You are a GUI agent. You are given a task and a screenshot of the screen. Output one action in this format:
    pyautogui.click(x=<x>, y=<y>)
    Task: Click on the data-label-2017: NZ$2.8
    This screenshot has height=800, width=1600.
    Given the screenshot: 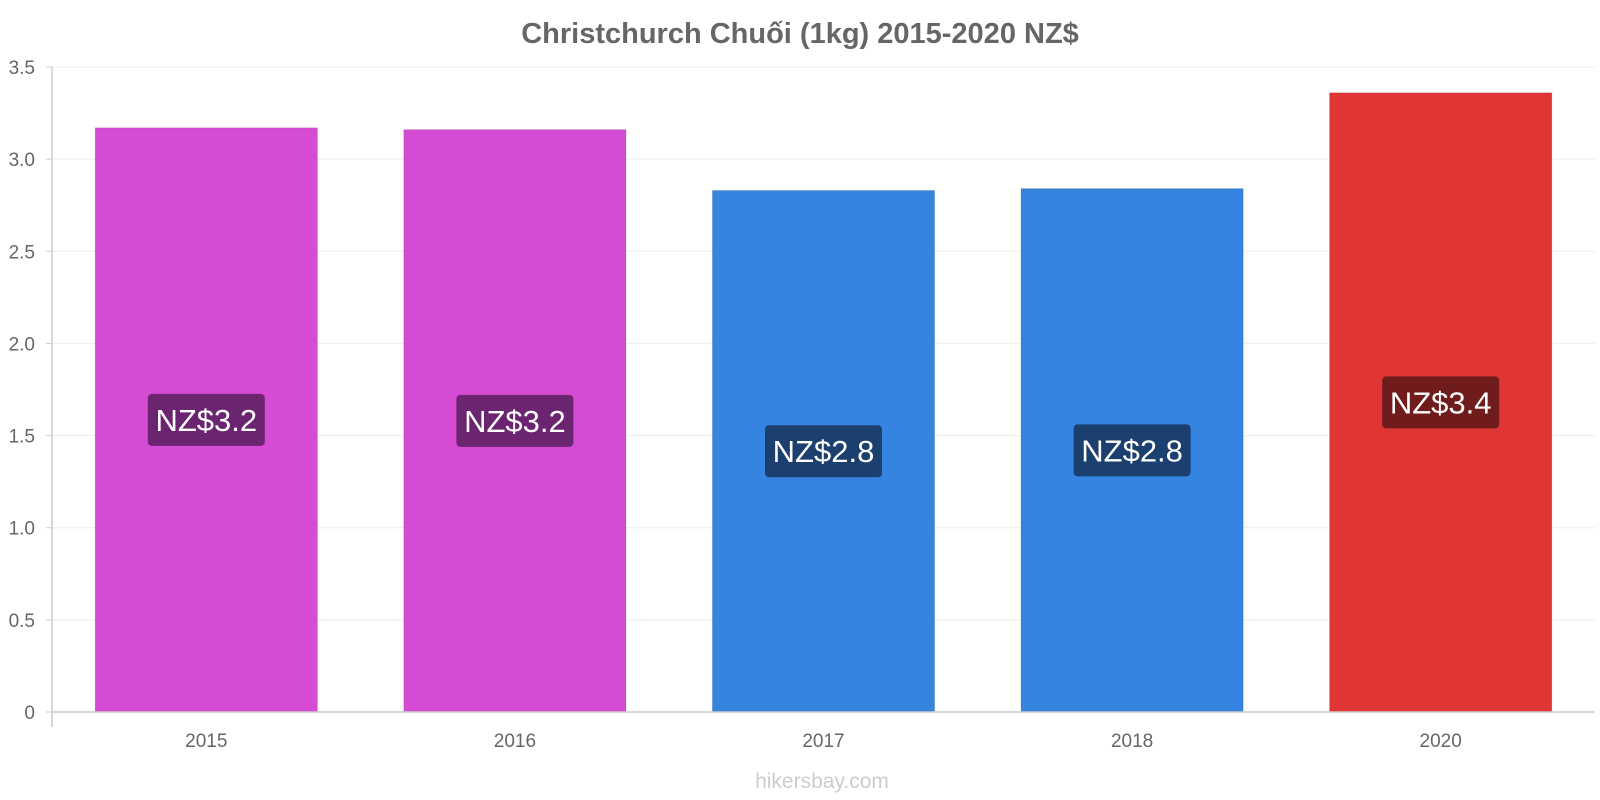 What is the action you would take?
    pyautogui.click(x=823, y=451)
    